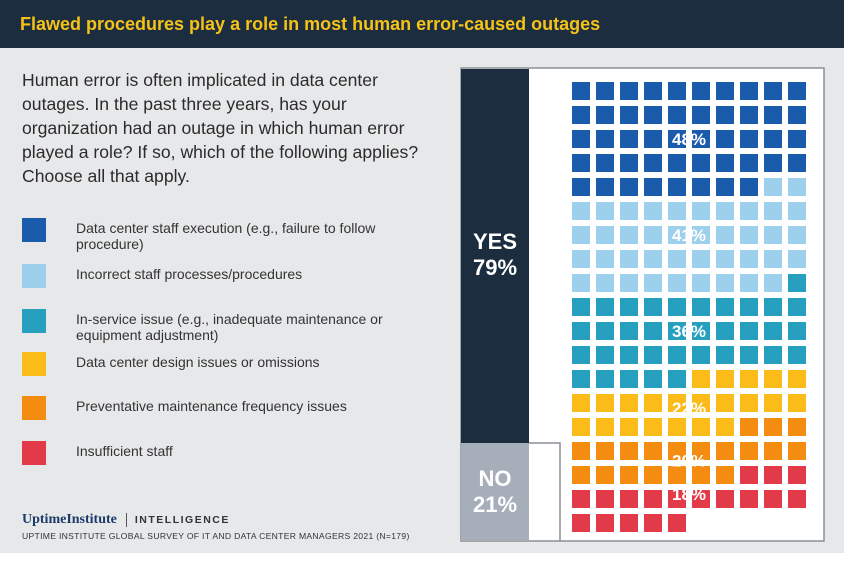 This screenshot has width=844, height=563. Describe the element at coordinates (182, 520) in the screenshot. I see `brand-tag: INTELLIGENCE` at that location.